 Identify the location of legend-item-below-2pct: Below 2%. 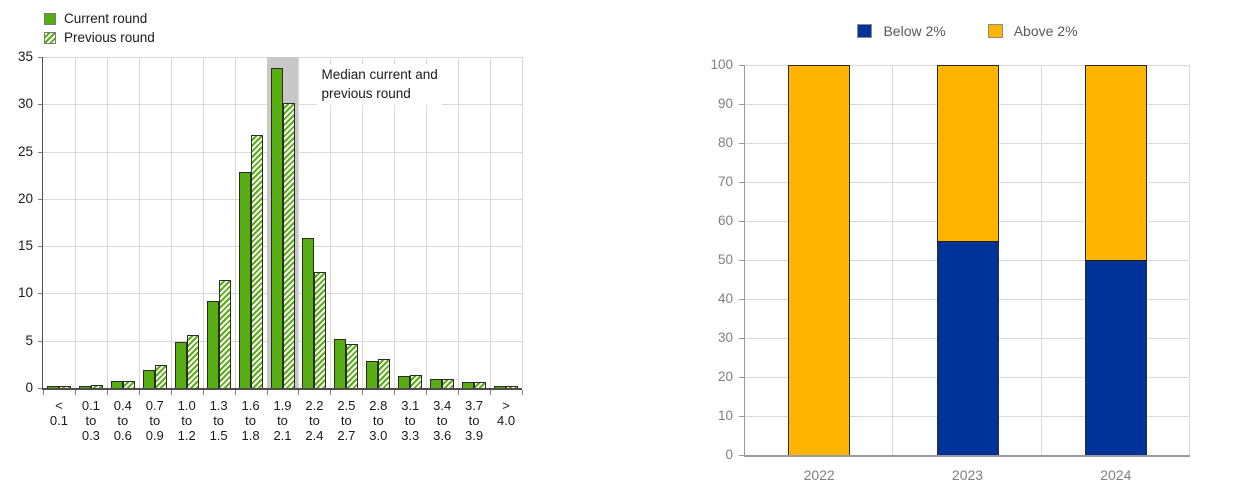
(901, 31).